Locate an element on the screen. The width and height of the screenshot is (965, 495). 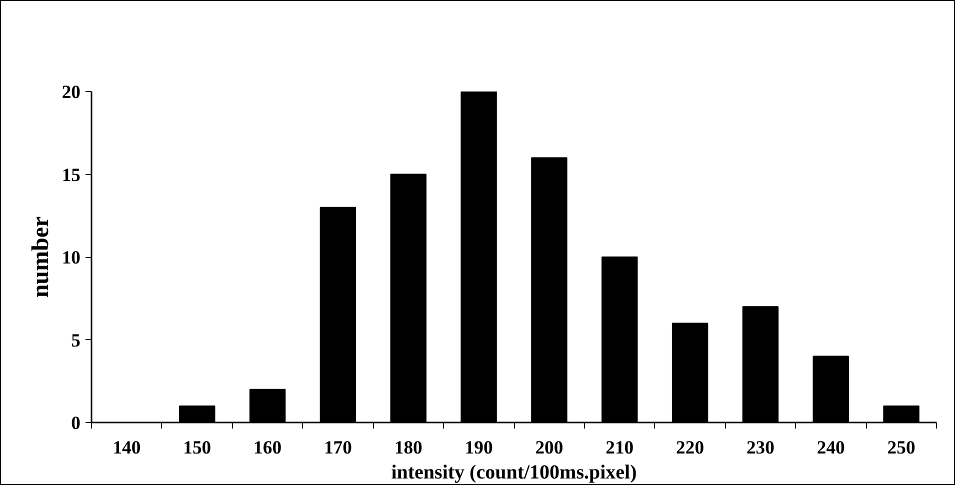
x-tick-label: 150 is located at coordinates (197, 448).